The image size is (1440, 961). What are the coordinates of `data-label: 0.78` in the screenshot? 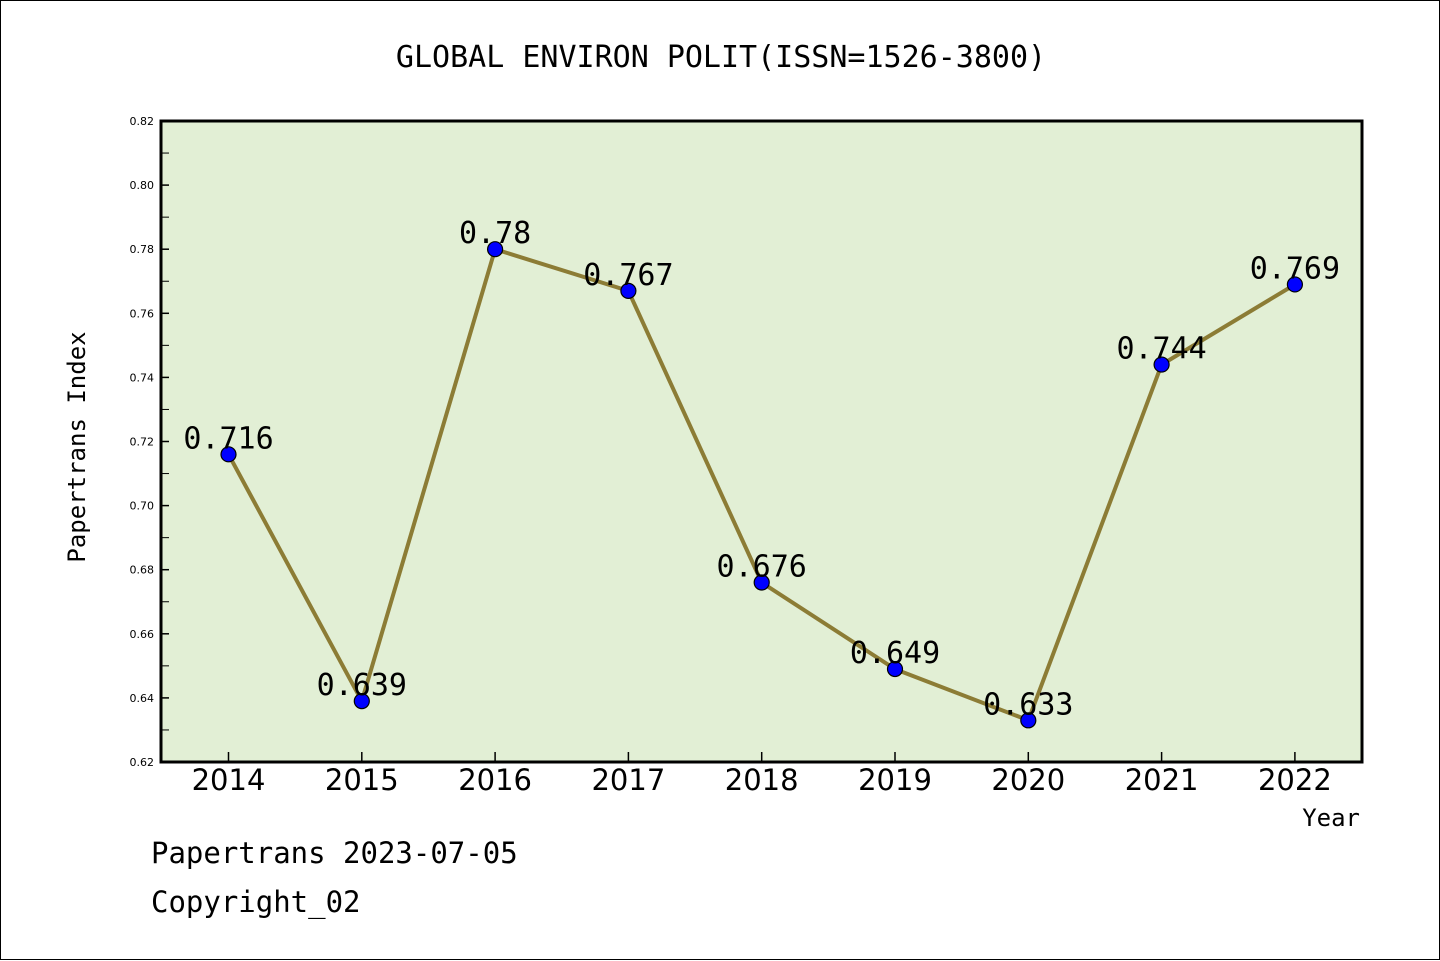 It's located at (495, 233).